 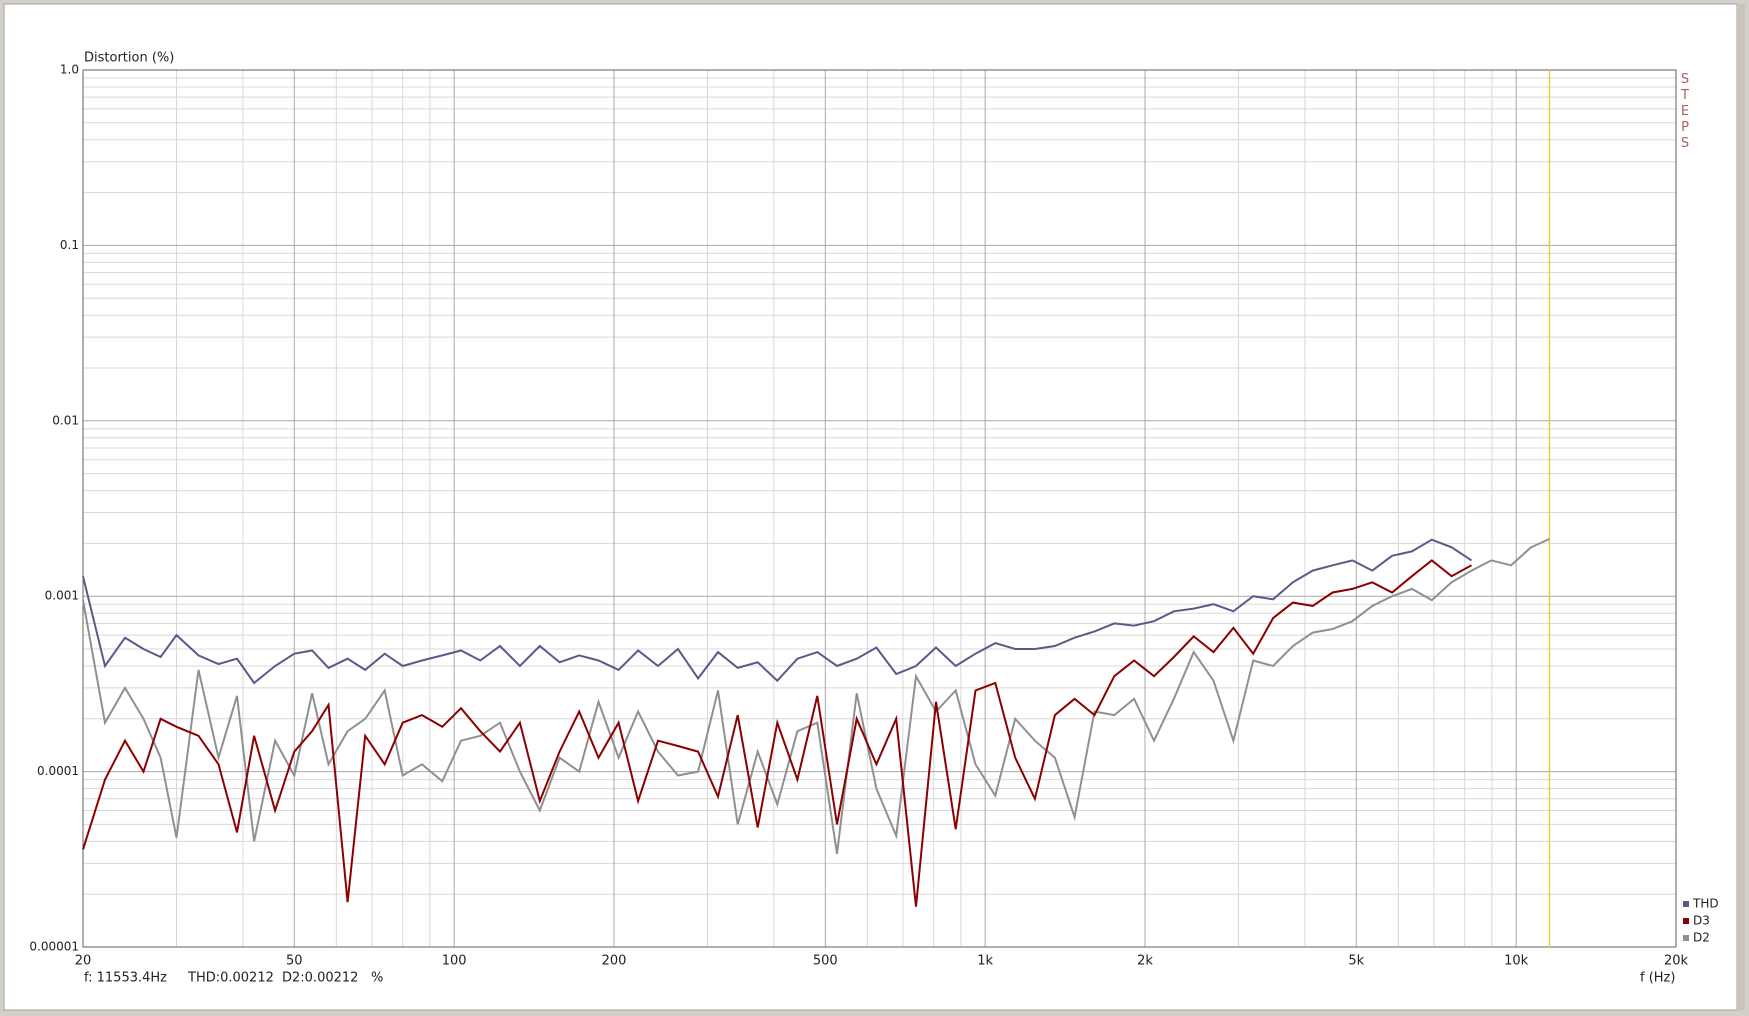 What do you see at coordinates (294, 961) in the screenshot?
I see `x-tick-label: 50` at bounding box center [294, 961].